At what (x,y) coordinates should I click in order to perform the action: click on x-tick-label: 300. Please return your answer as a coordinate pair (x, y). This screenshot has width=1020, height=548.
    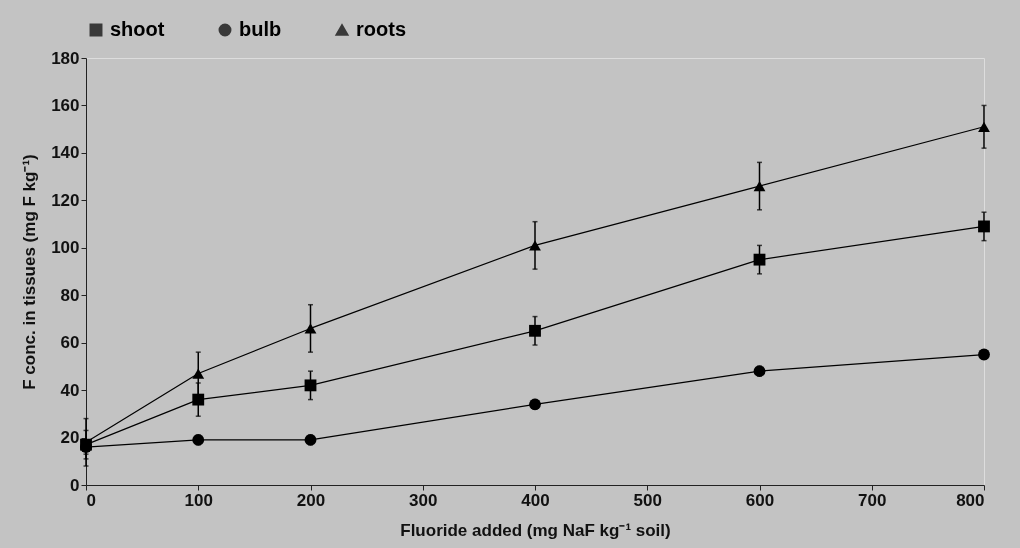
    Looking at the image, I should click on (423, 500).